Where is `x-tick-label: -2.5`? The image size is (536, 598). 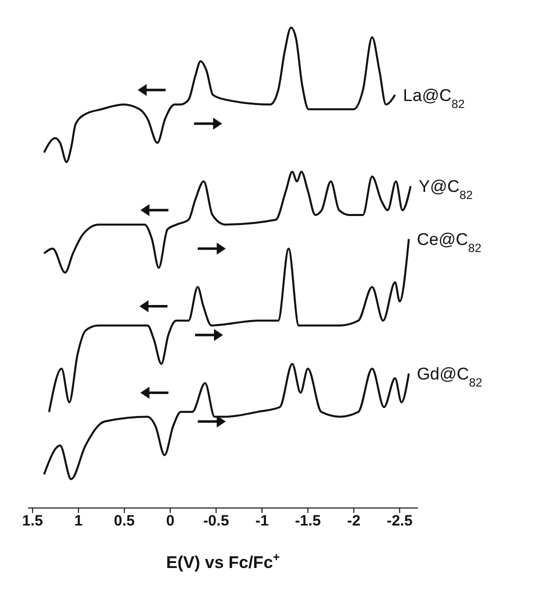
x-tick-label: -2.5 is located at coordinates (399, 521).